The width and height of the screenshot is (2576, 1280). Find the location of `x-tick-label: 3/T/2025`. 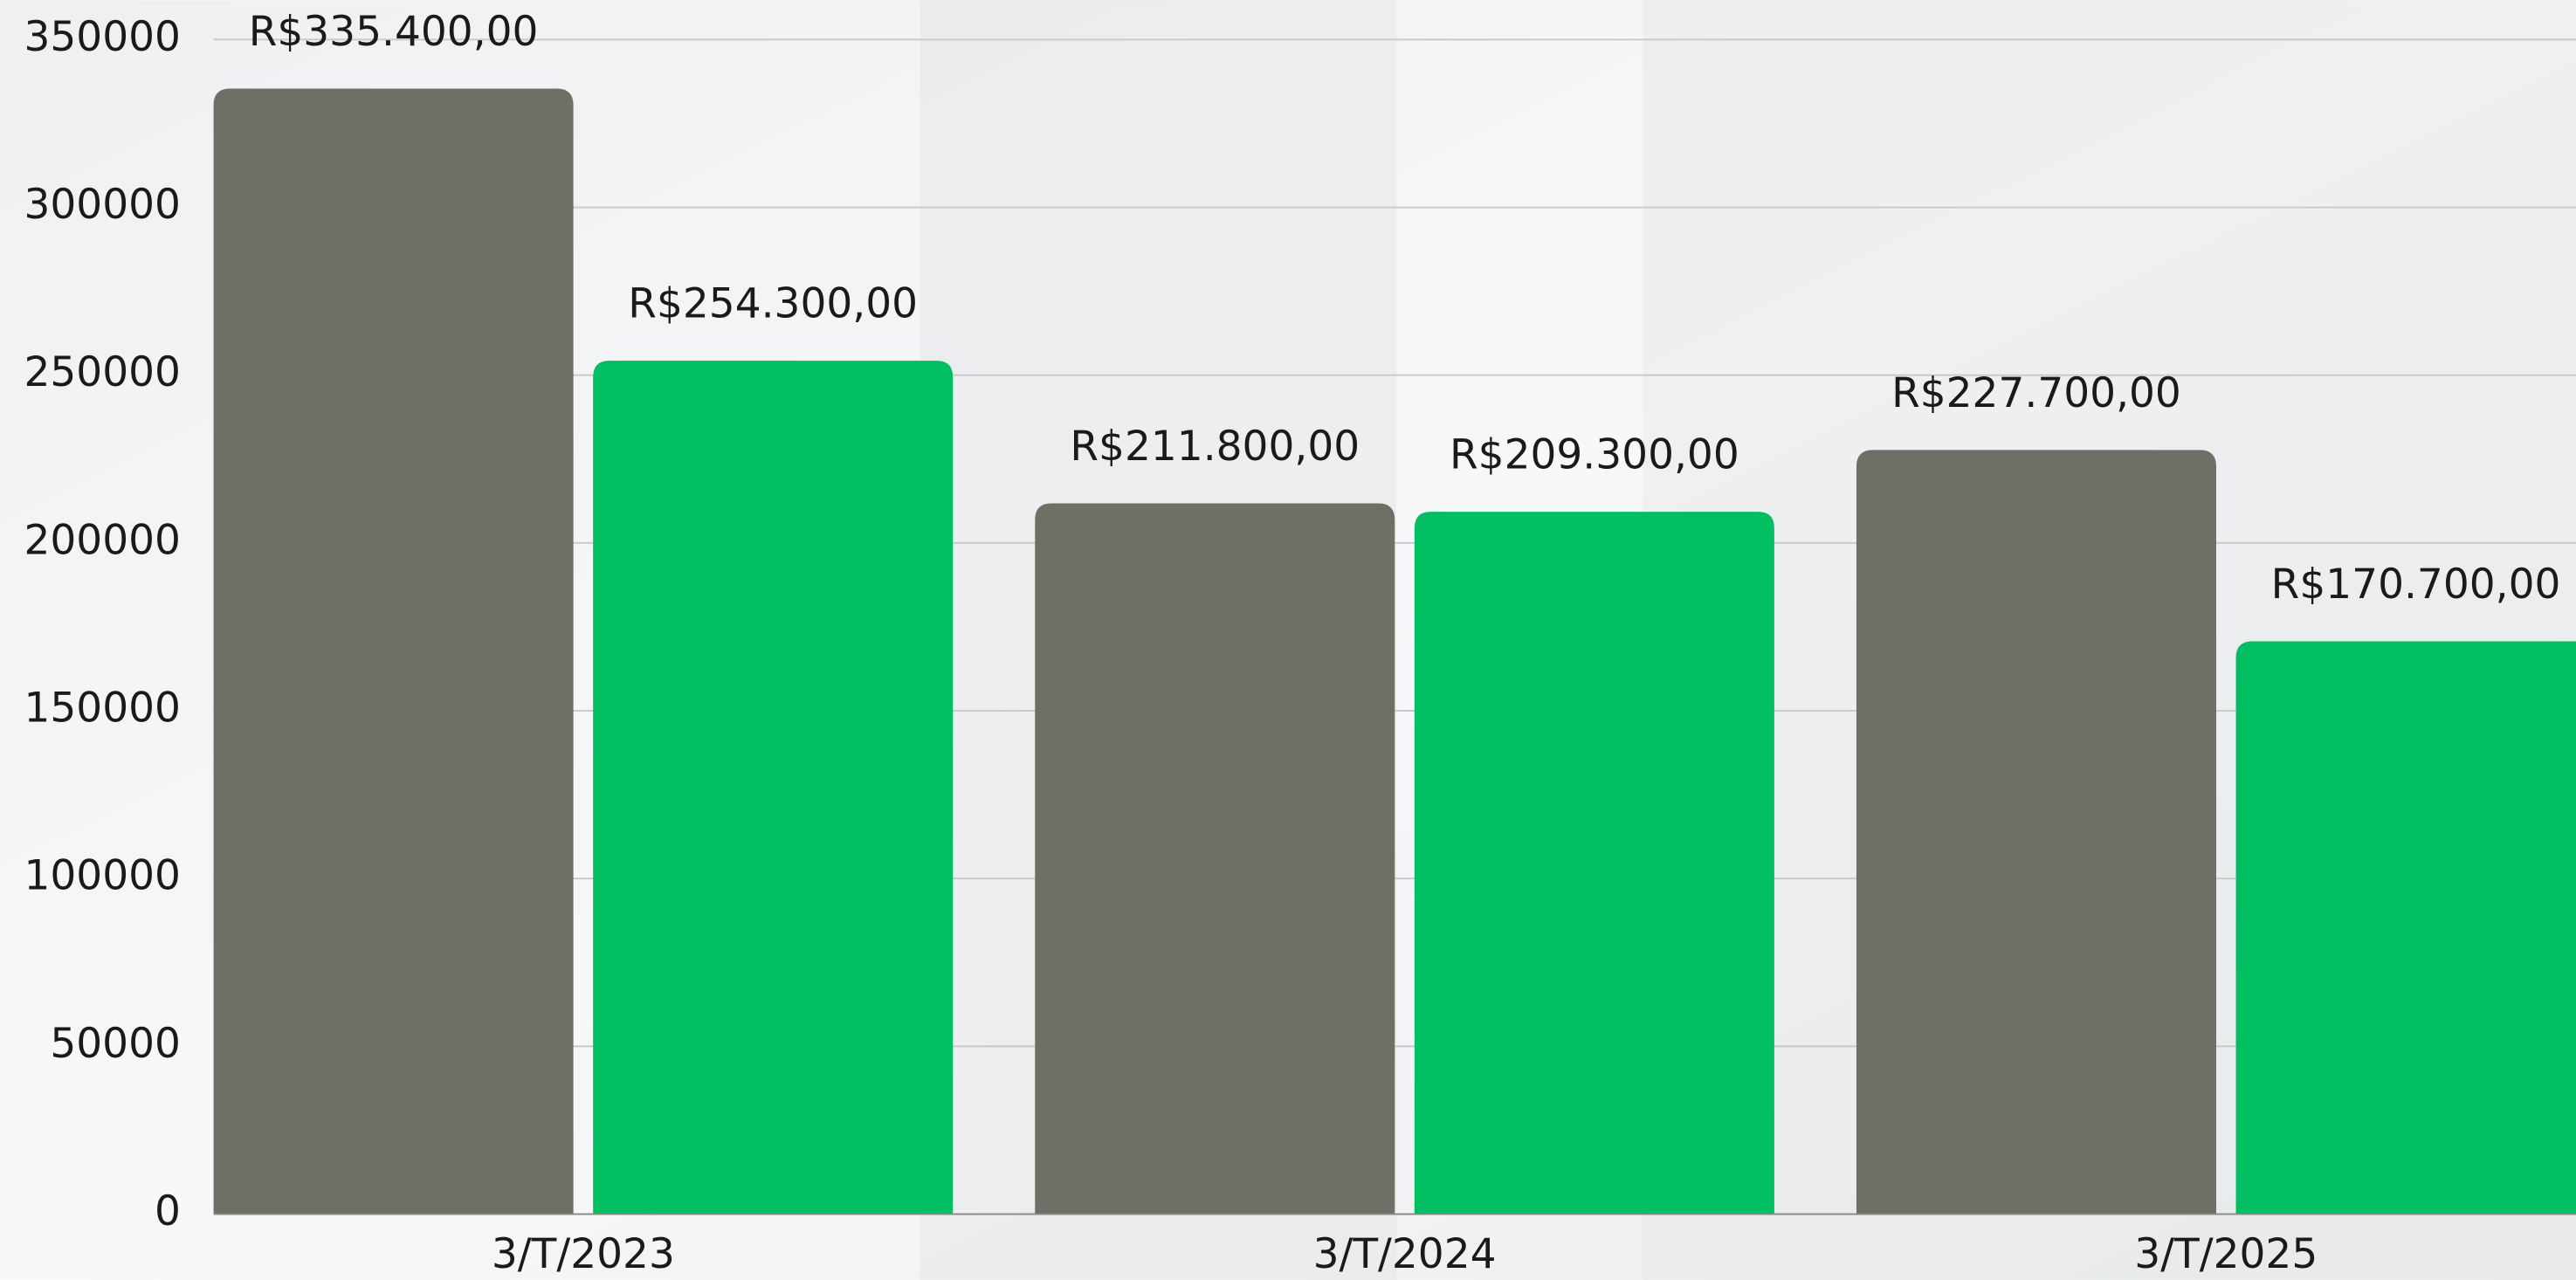

x-tick-label: 3/T/2025 is located at coordinates (2226, 1254).